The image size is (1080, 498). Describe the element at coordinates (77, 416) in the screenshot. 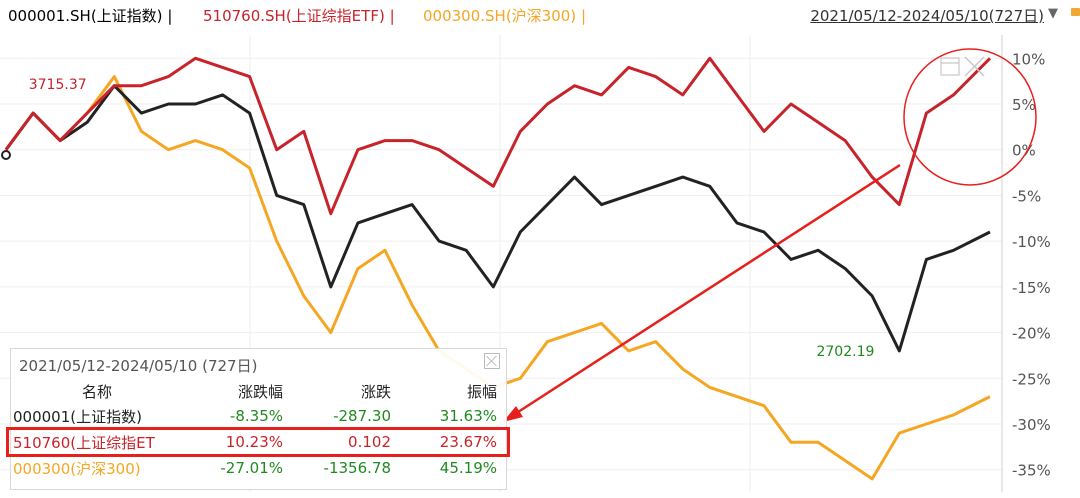

I see `row-name: 000001(上证指数)` at that location.